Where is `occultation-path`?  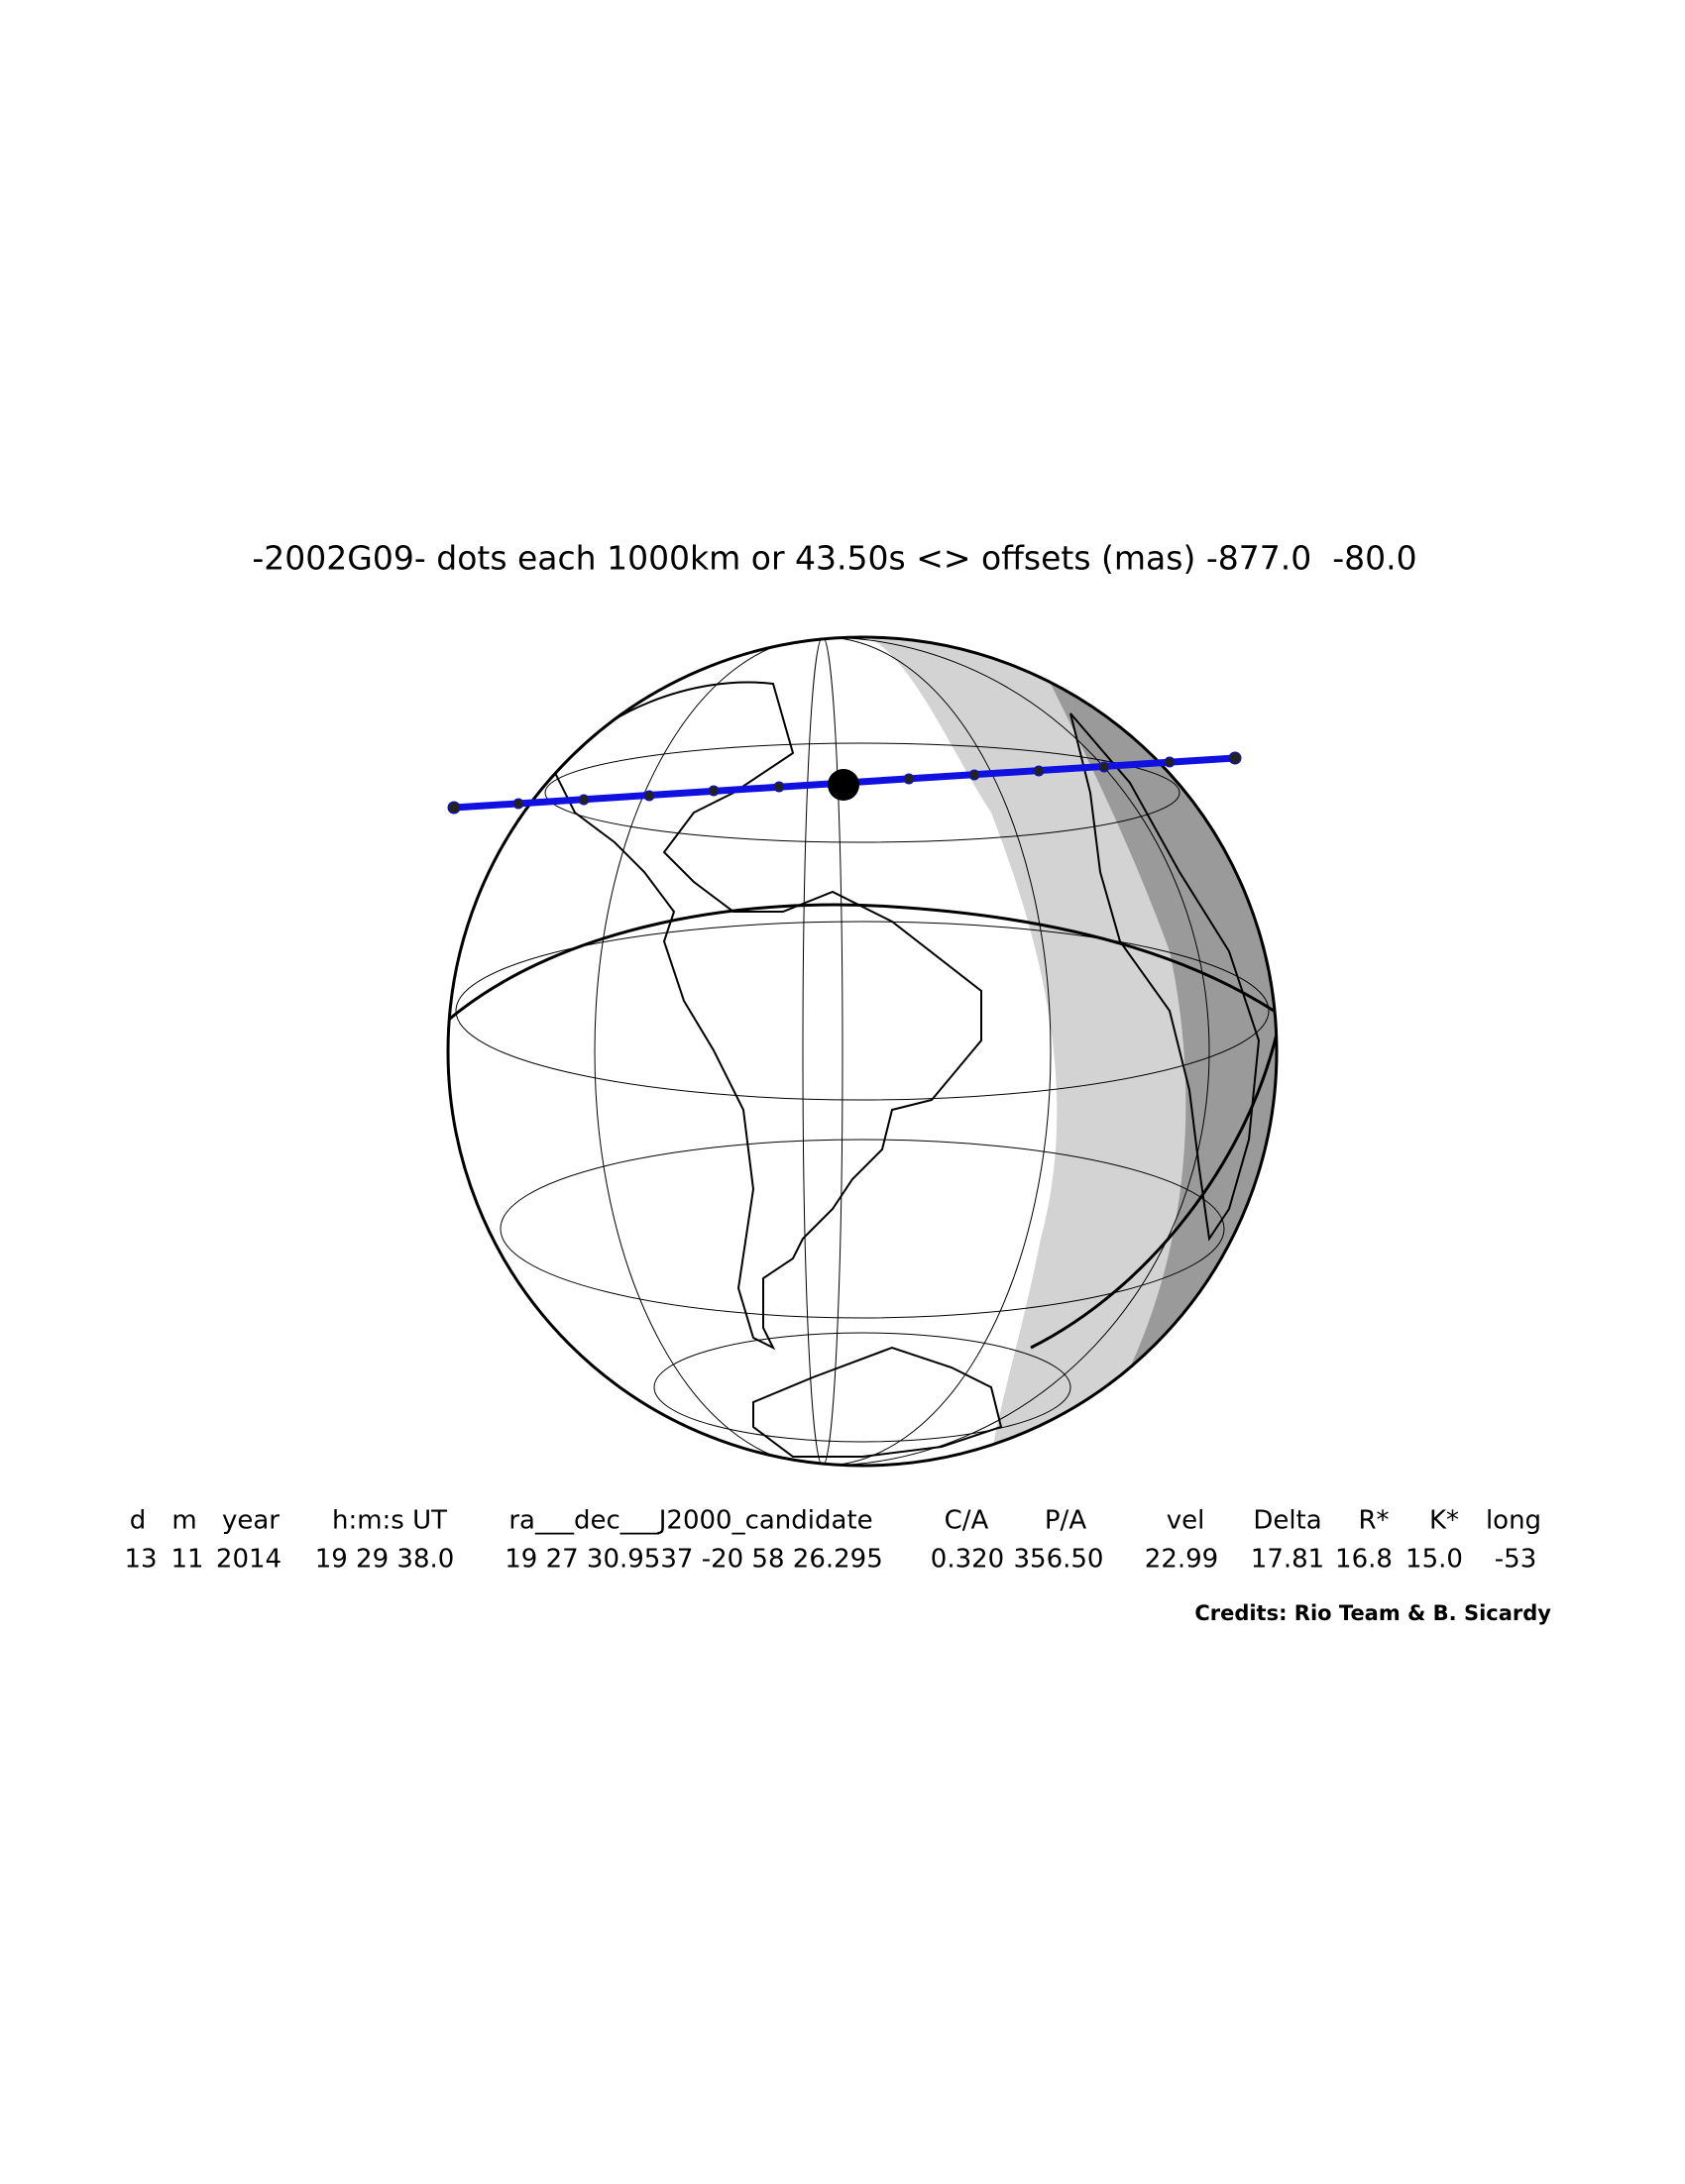 occultation-path is located at coordinates (844, 783).